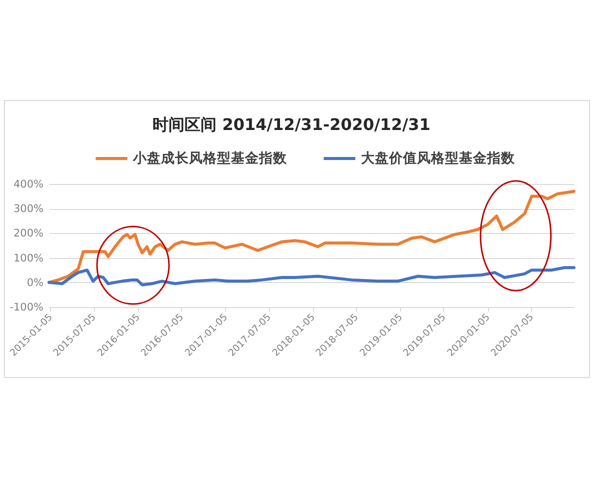 The height and width of the screenshot is (480, 600). I want to click on chart-title: 时间区间 2014/12/31-2020/12/31, so click(291, 124).